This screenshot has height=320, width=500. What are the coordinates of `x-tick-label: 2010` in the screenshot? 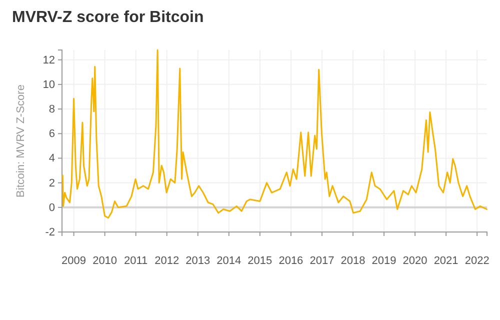 It's located at (105, 260).